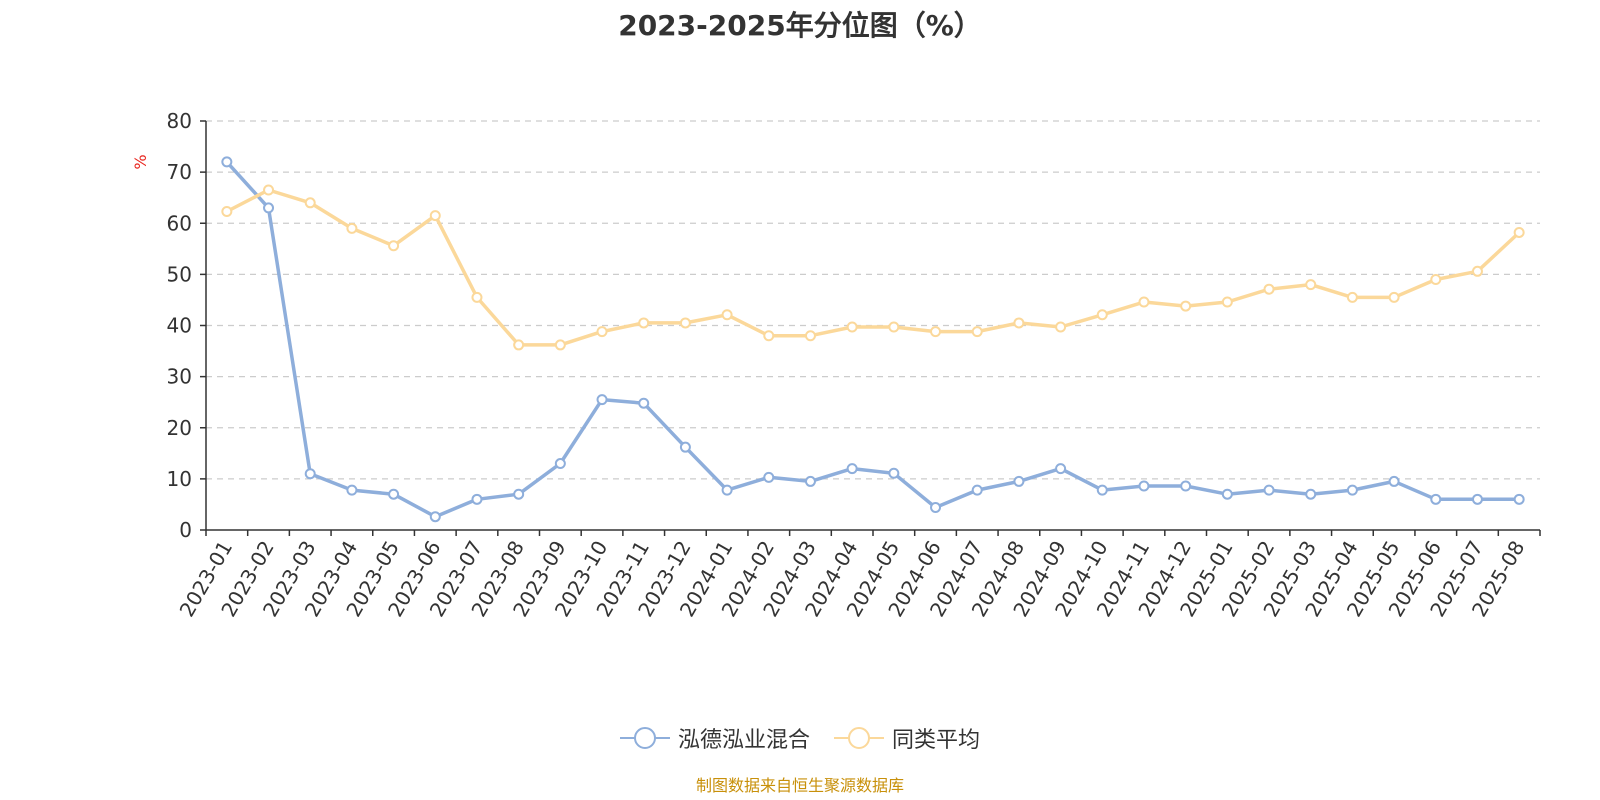 The image size is (1600, 800). What do you see at coordinates (185, 530) in the screenshot?
I see `y-tick-label: 0` at bounding box center [185, 530].